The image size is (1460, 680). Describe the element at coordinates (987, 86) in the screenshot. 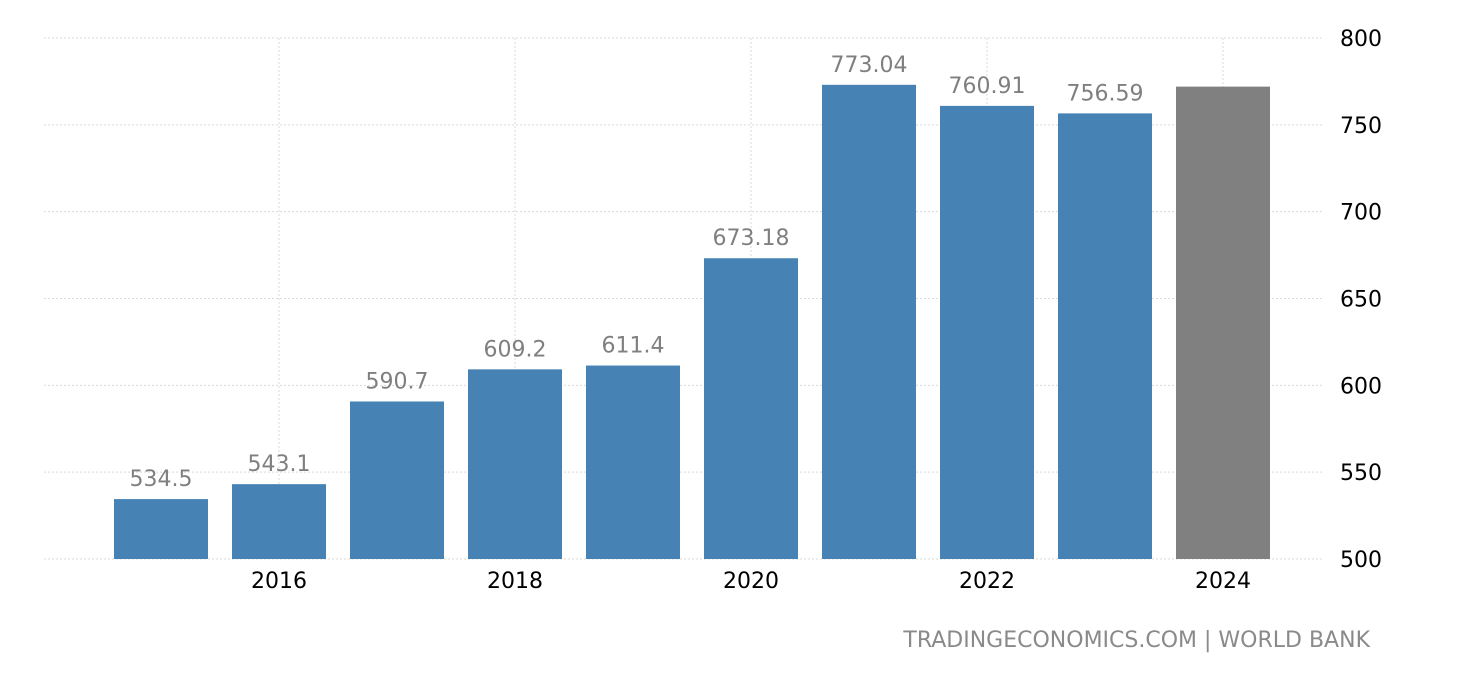

I see `data-label: 760.91` at that location.